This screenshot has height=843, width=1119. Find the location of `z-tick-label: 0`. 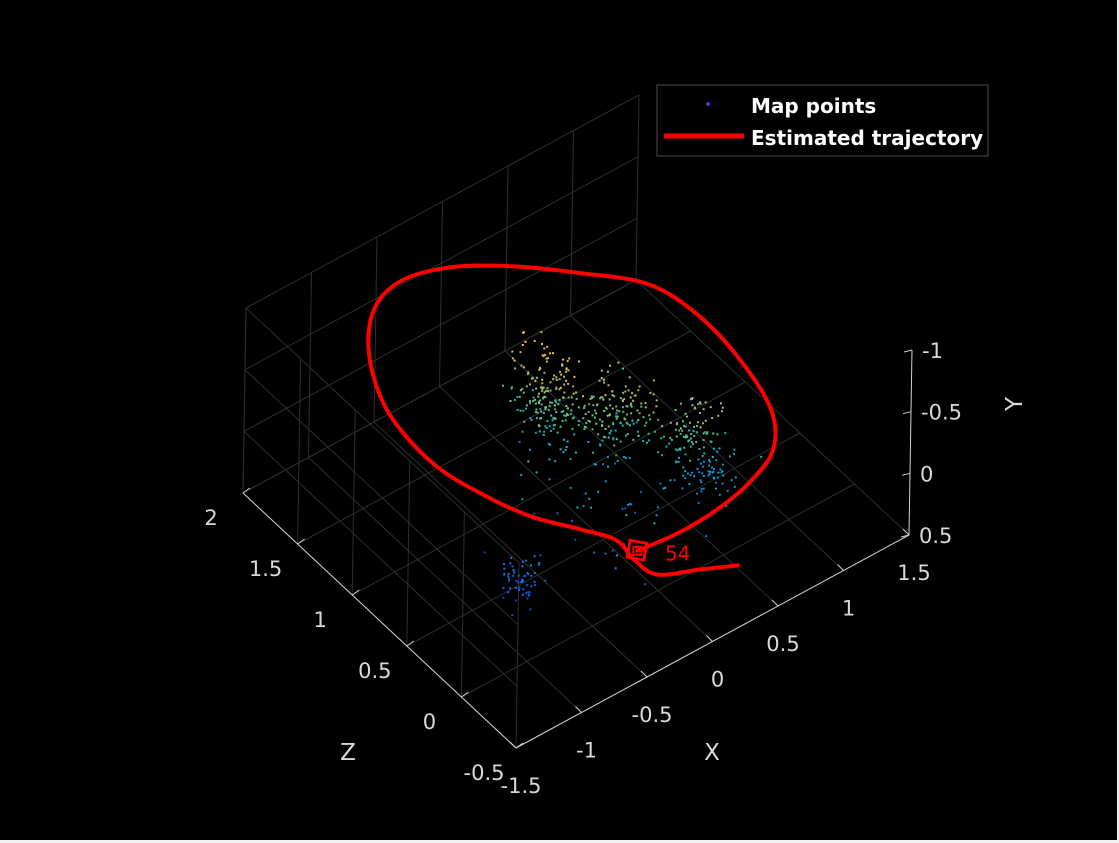

z-tick-label: 0 is located at coordinates (429, 722).